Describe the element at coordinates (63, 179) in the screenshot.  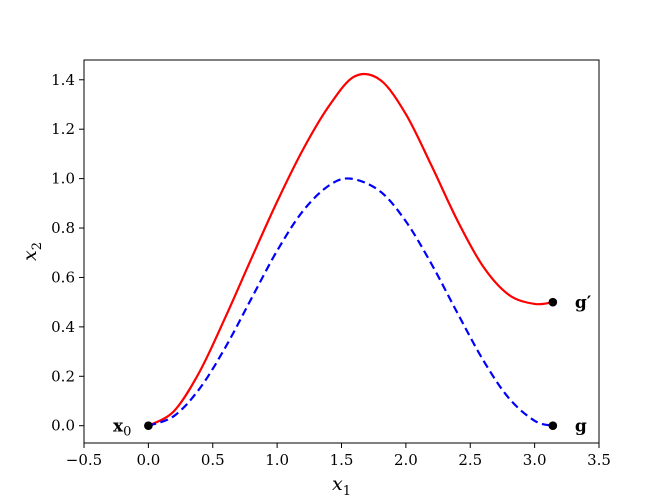
I see `y-tick-label: 1.0` at that location.